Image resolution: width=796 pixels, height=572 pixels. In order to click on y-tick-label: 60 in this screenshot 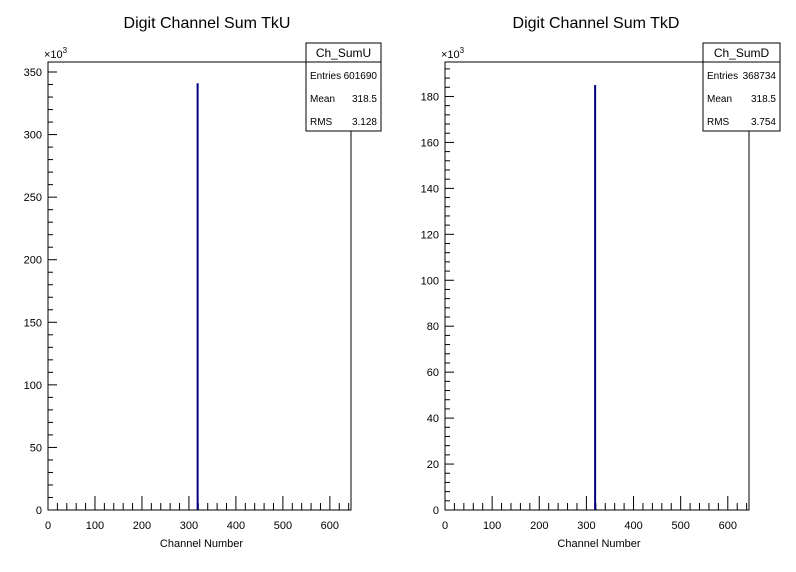, I will do `click(433, 373)`.